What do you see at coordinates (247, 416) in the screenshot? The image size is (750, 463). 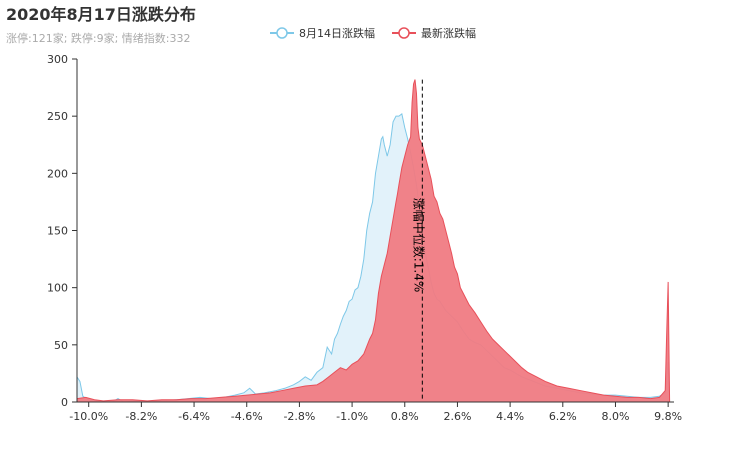 I see `x-tick-label: -4.6%` at bounding box center [247, 416].